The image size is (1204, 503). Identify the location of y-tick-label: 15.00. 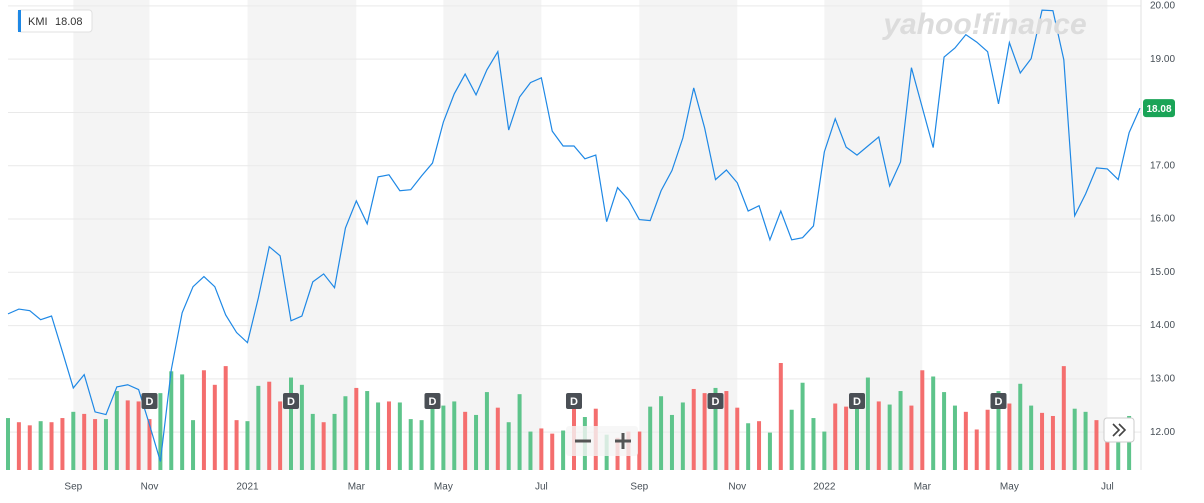
(1162, 272).